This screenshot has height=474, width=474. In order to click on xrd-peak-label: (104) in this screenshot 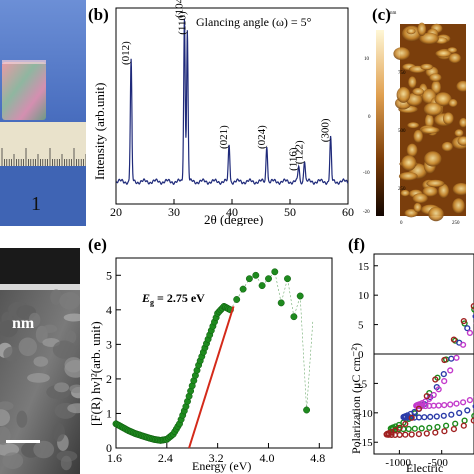, I will do `click(179, 9)`.